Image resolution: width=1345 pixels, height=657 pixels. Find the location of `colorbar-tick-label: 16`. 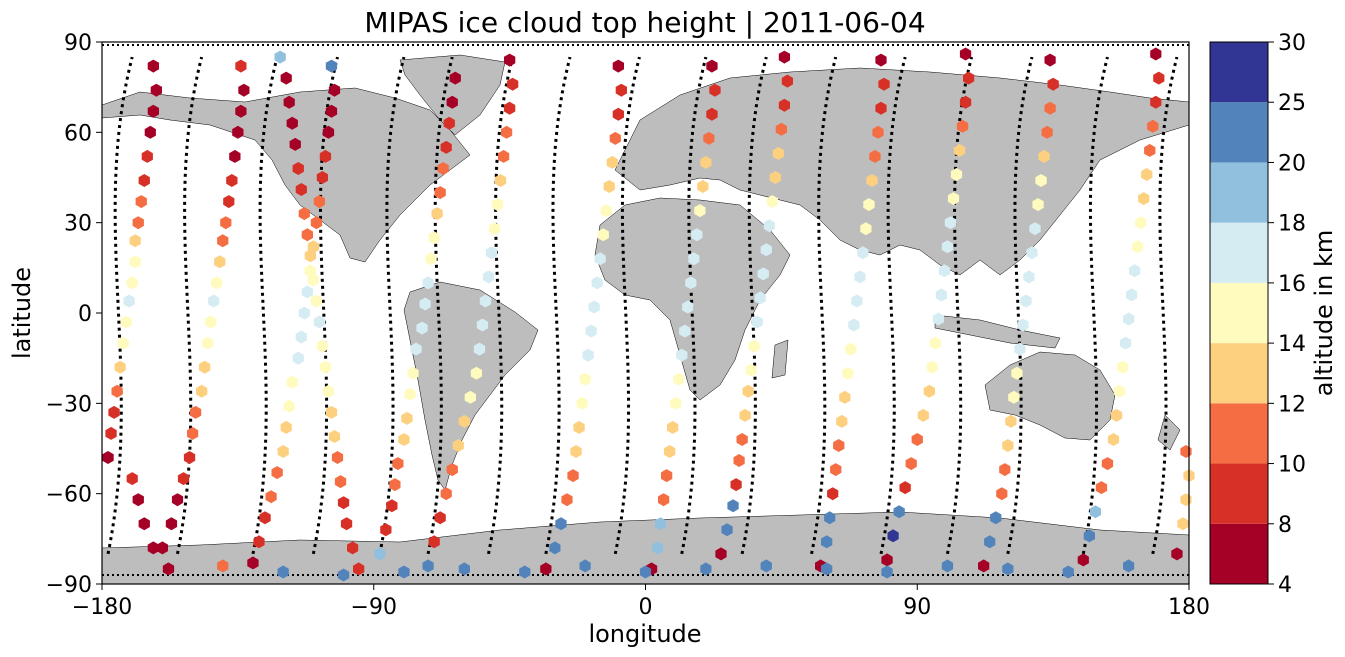

colorbar-tick-label: 16 is located at coordinates (1292, 284).